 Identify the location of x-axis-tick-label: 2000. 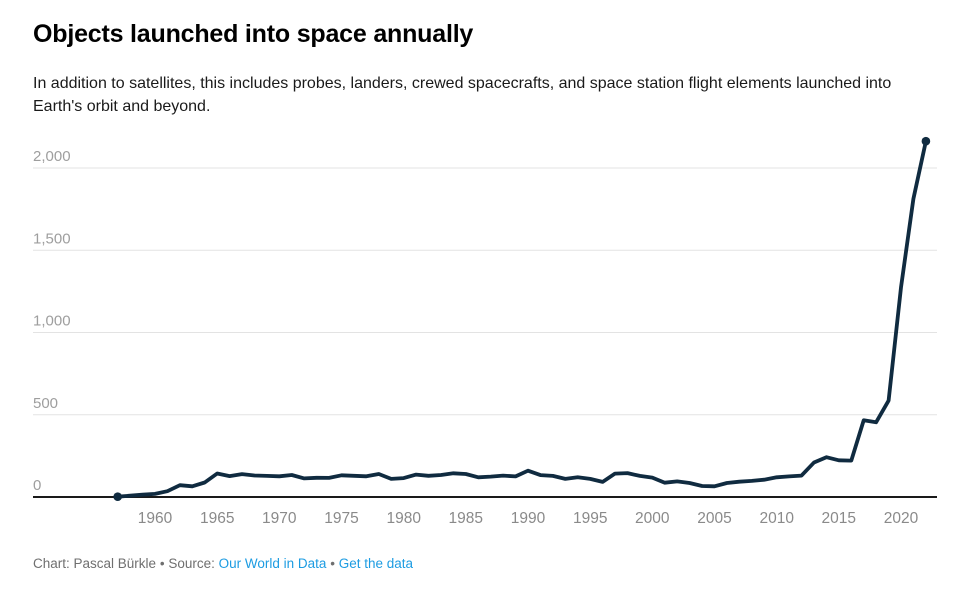
(652, 518).